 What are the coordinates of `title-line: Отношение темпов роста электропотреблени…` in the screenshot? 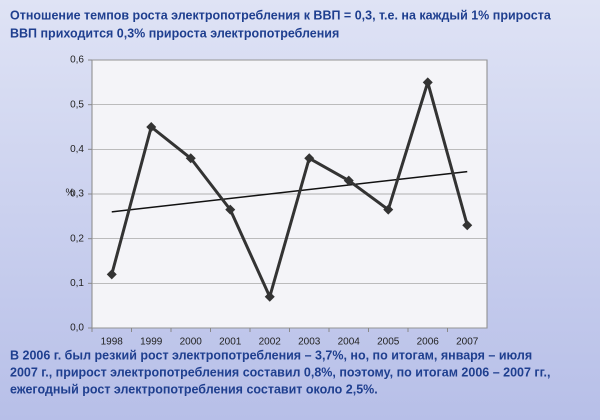 It's located at (281, 15).